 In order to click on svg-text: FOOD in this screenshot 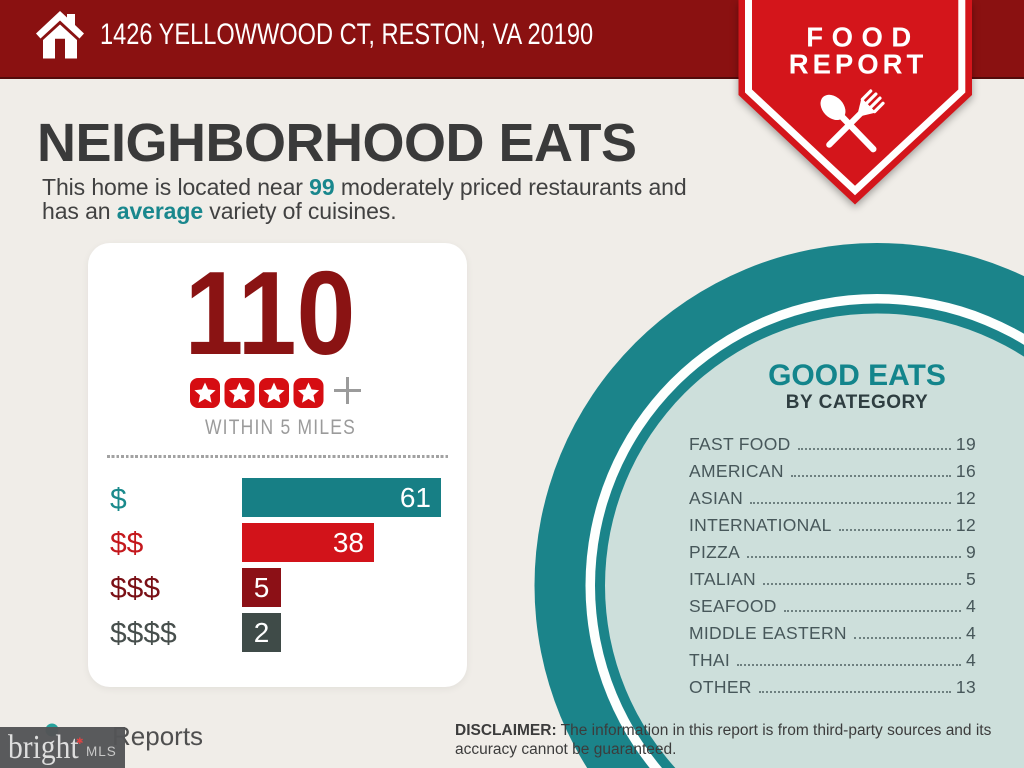, I will do `click(862, 37)`.